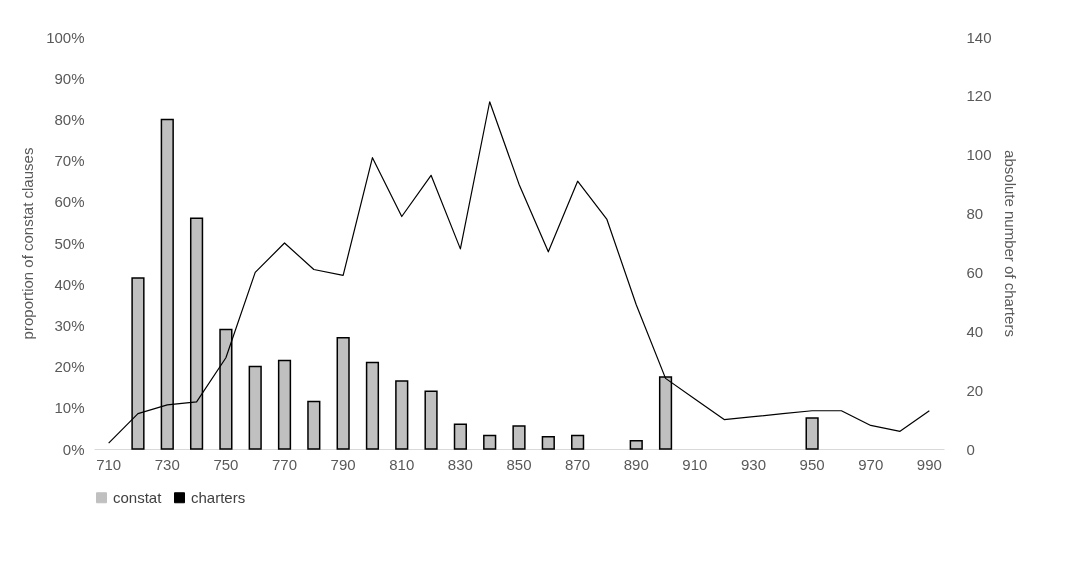 This screenshot has height=576, width=1081. What do you see at coordinates (970, 449) in the screenshot?
I see `y2-tick-label: 0` at bounding box center [970, 449].